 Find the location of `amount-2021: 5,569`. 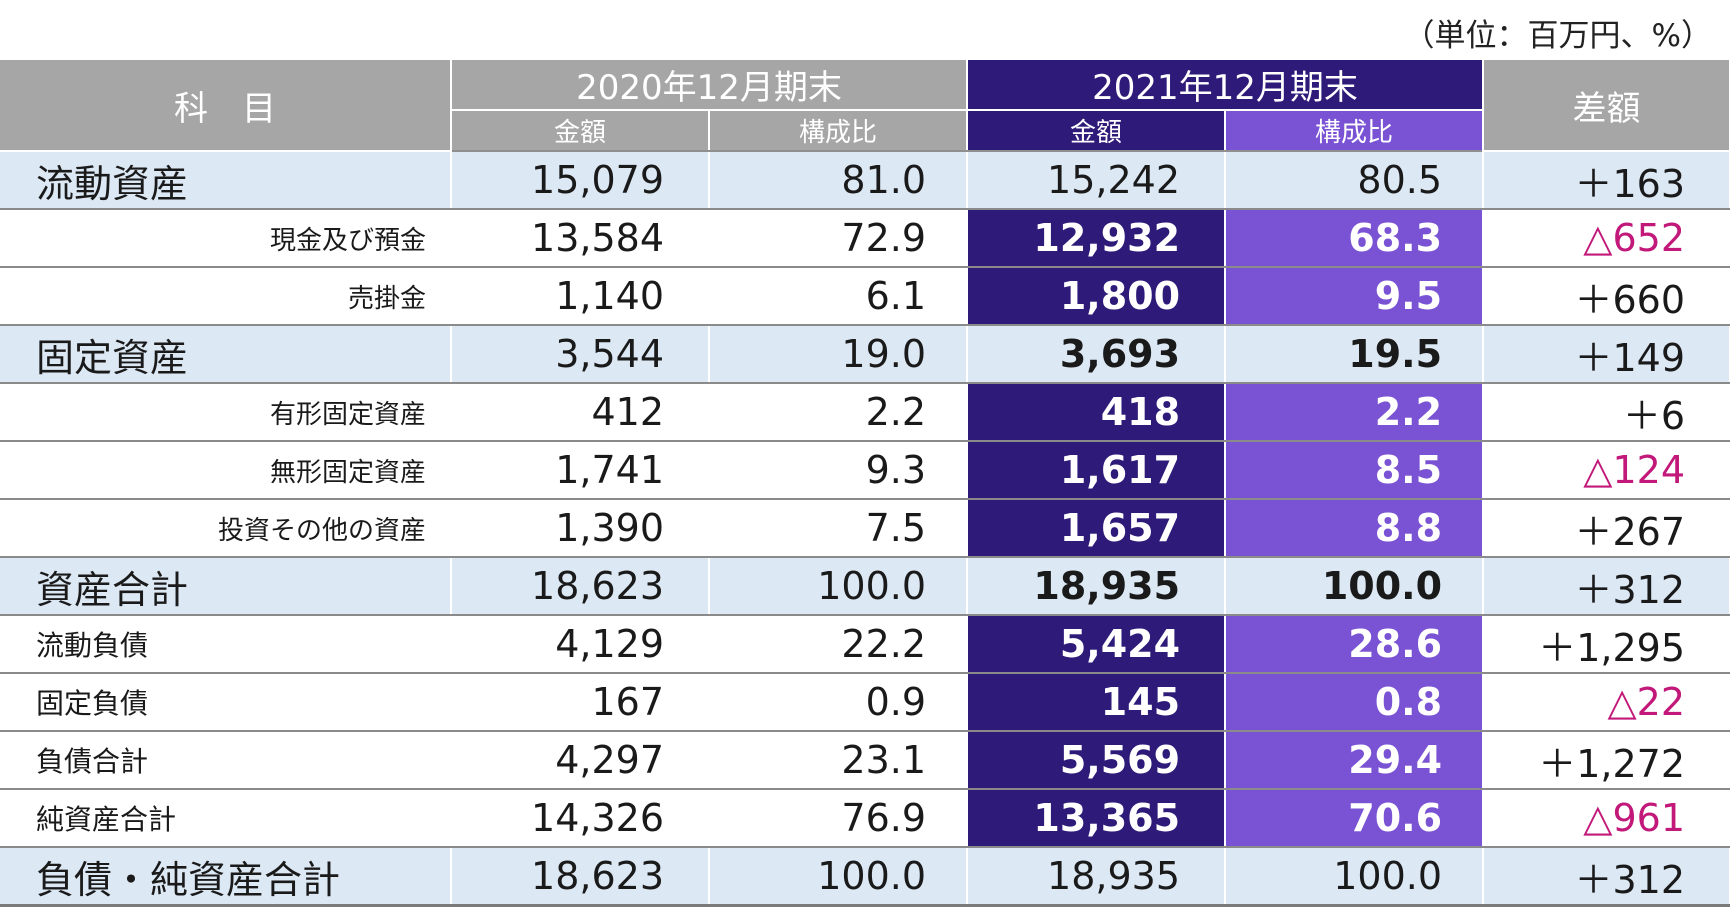

amount-2021: 5,569 is located at coordinates (1097, 760).